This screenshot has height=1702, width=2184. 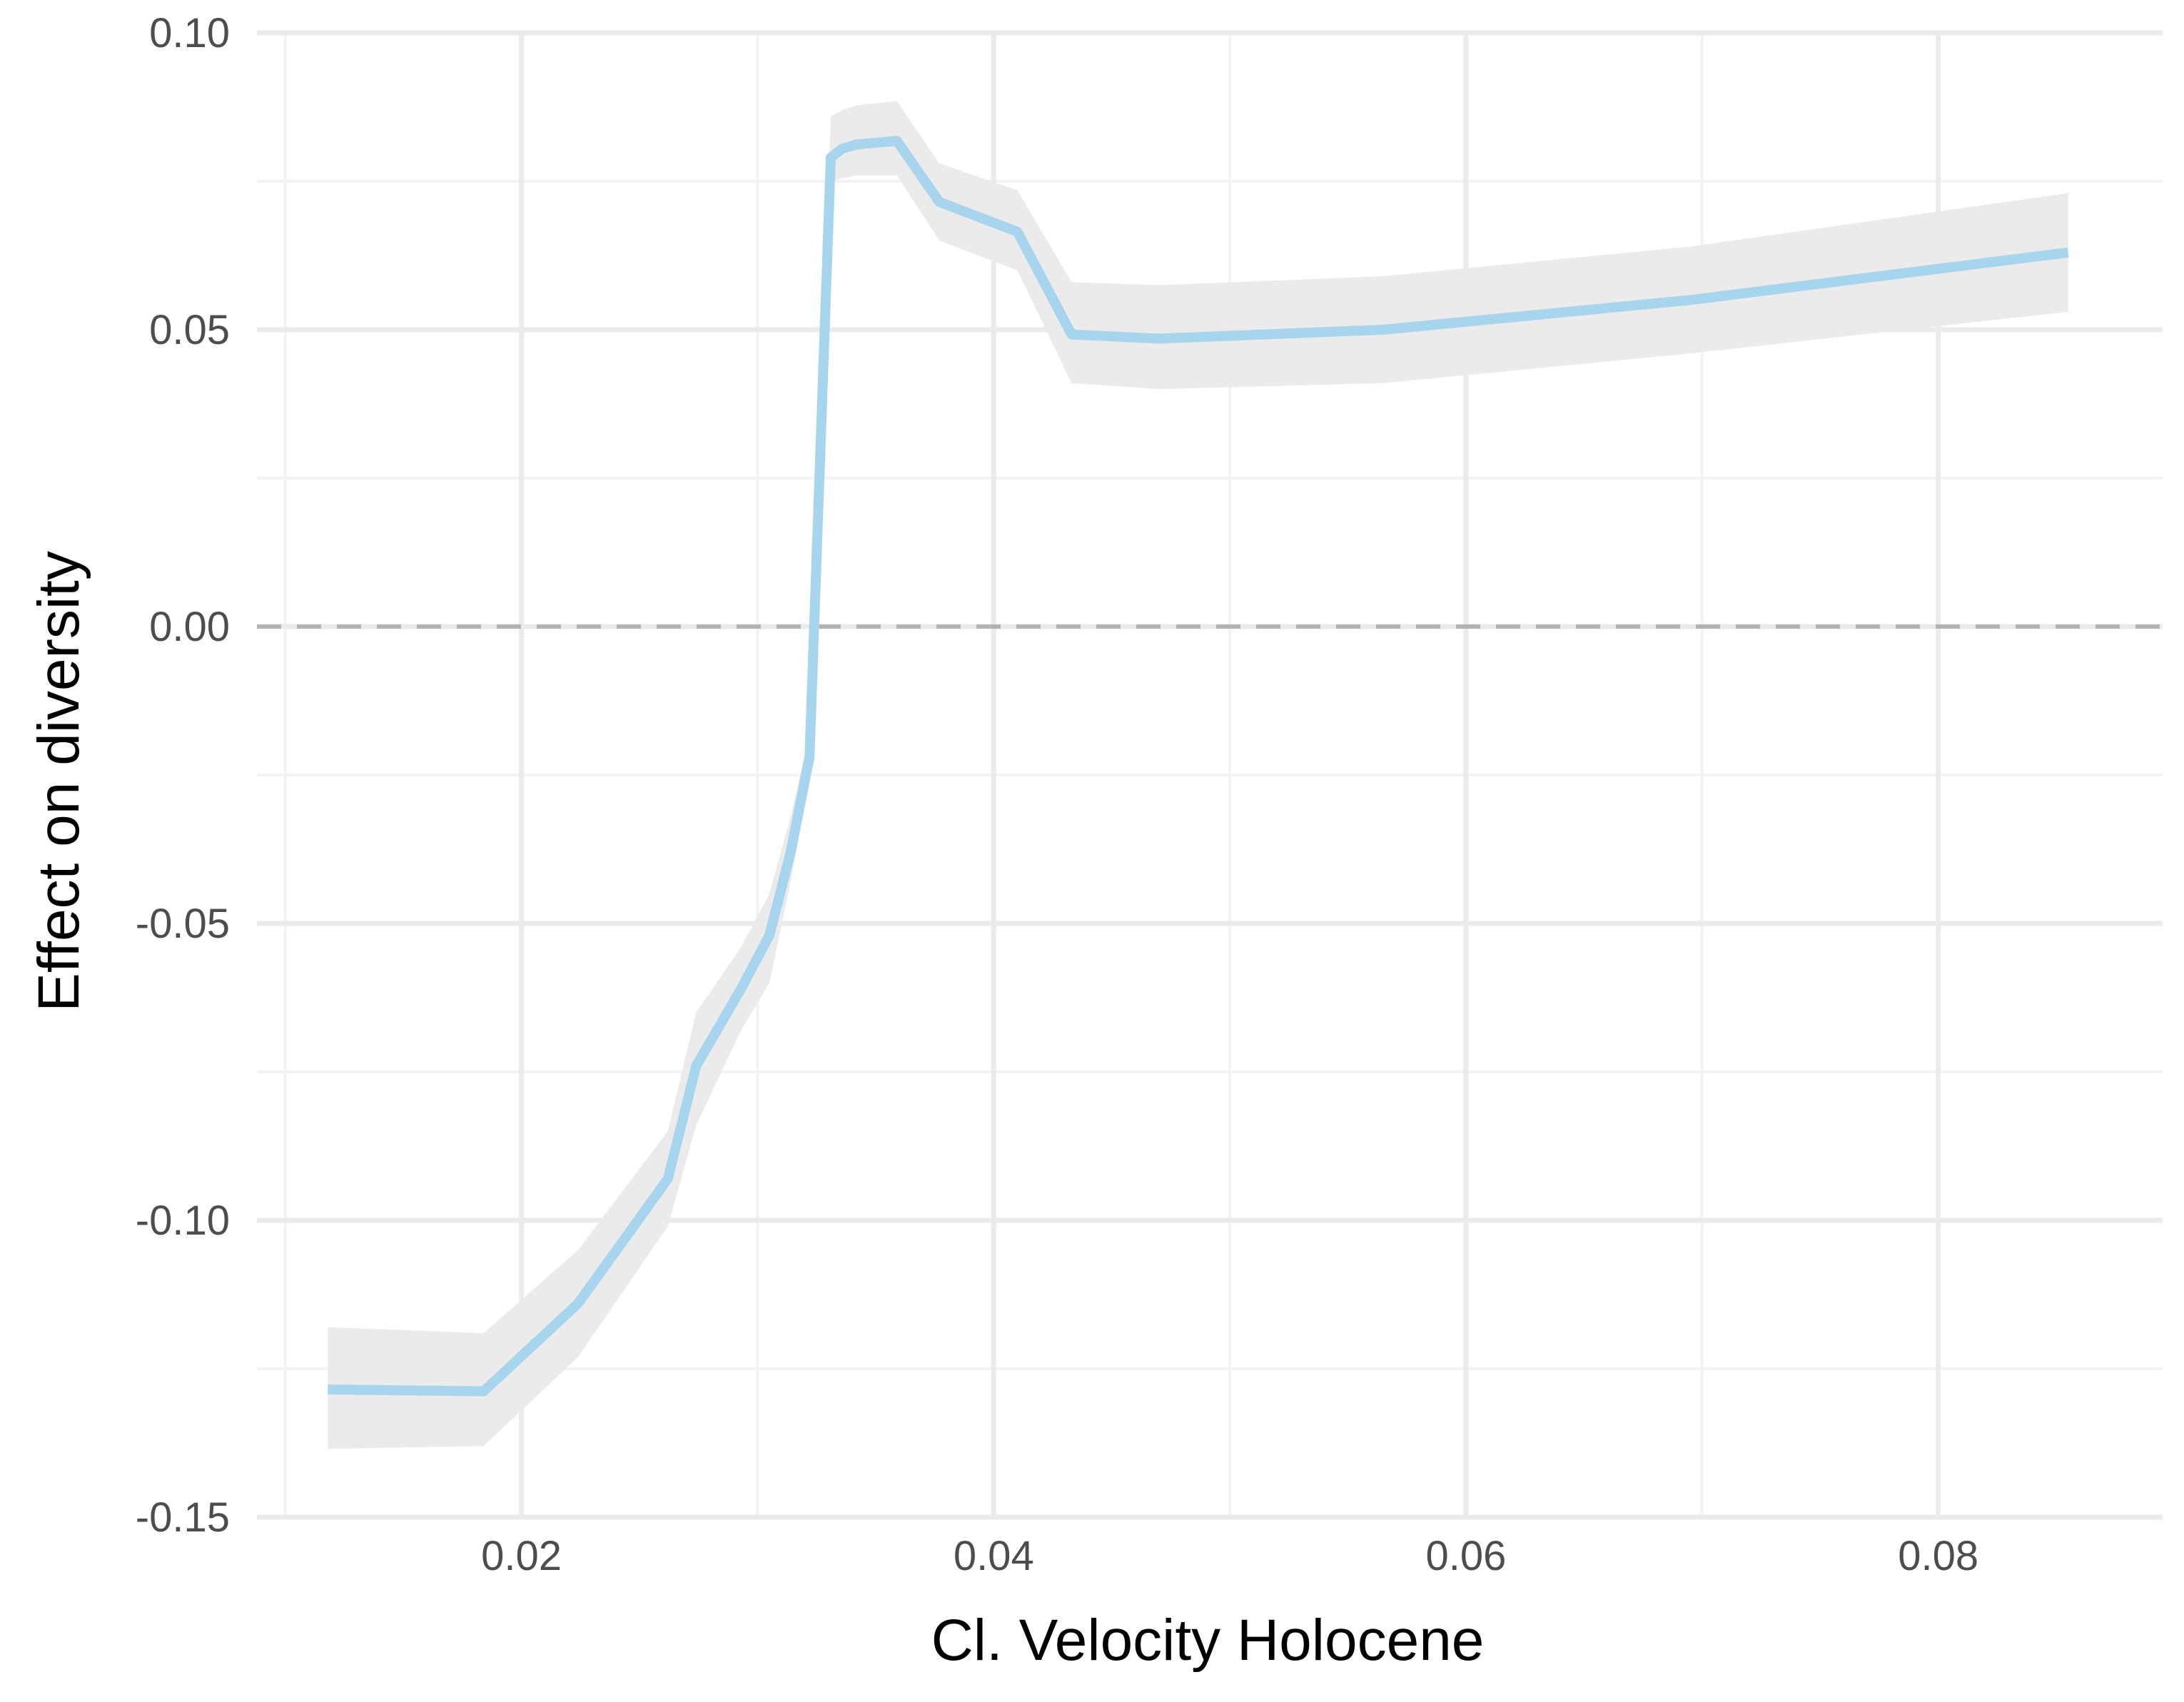 What do you see at coordinates (183, 1517) in the screenshot?
I see `y-tick-label: -0.15` at bounding box center [183, 1517].